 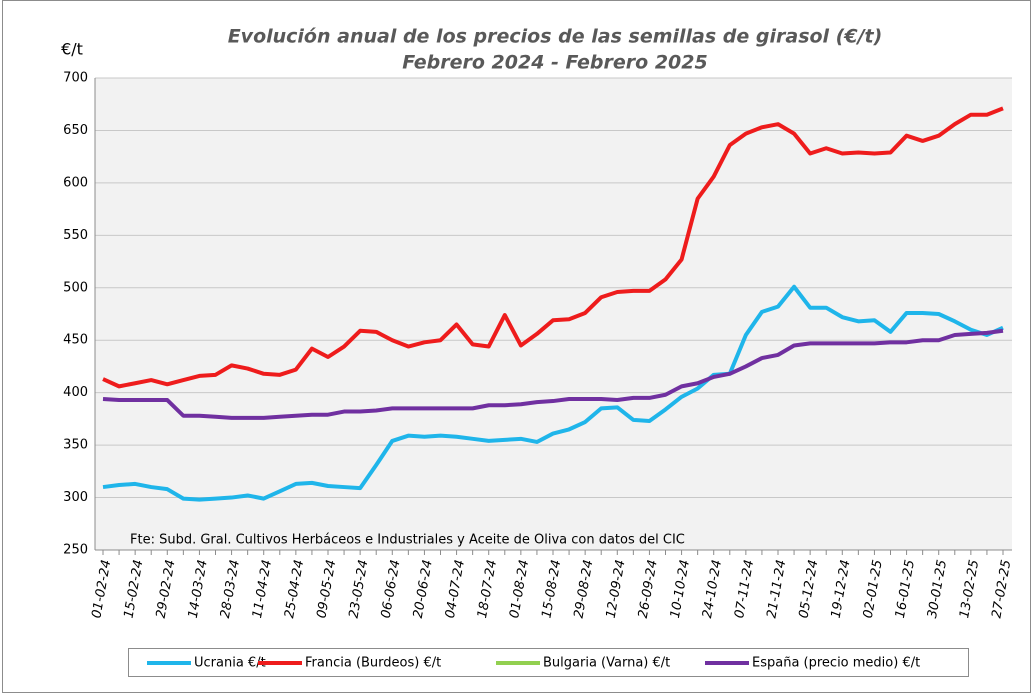 What do you see at coordinates (75, 287) in the screenshot?
I see `y-tick-label: 500` at bounding box center [75, 287].